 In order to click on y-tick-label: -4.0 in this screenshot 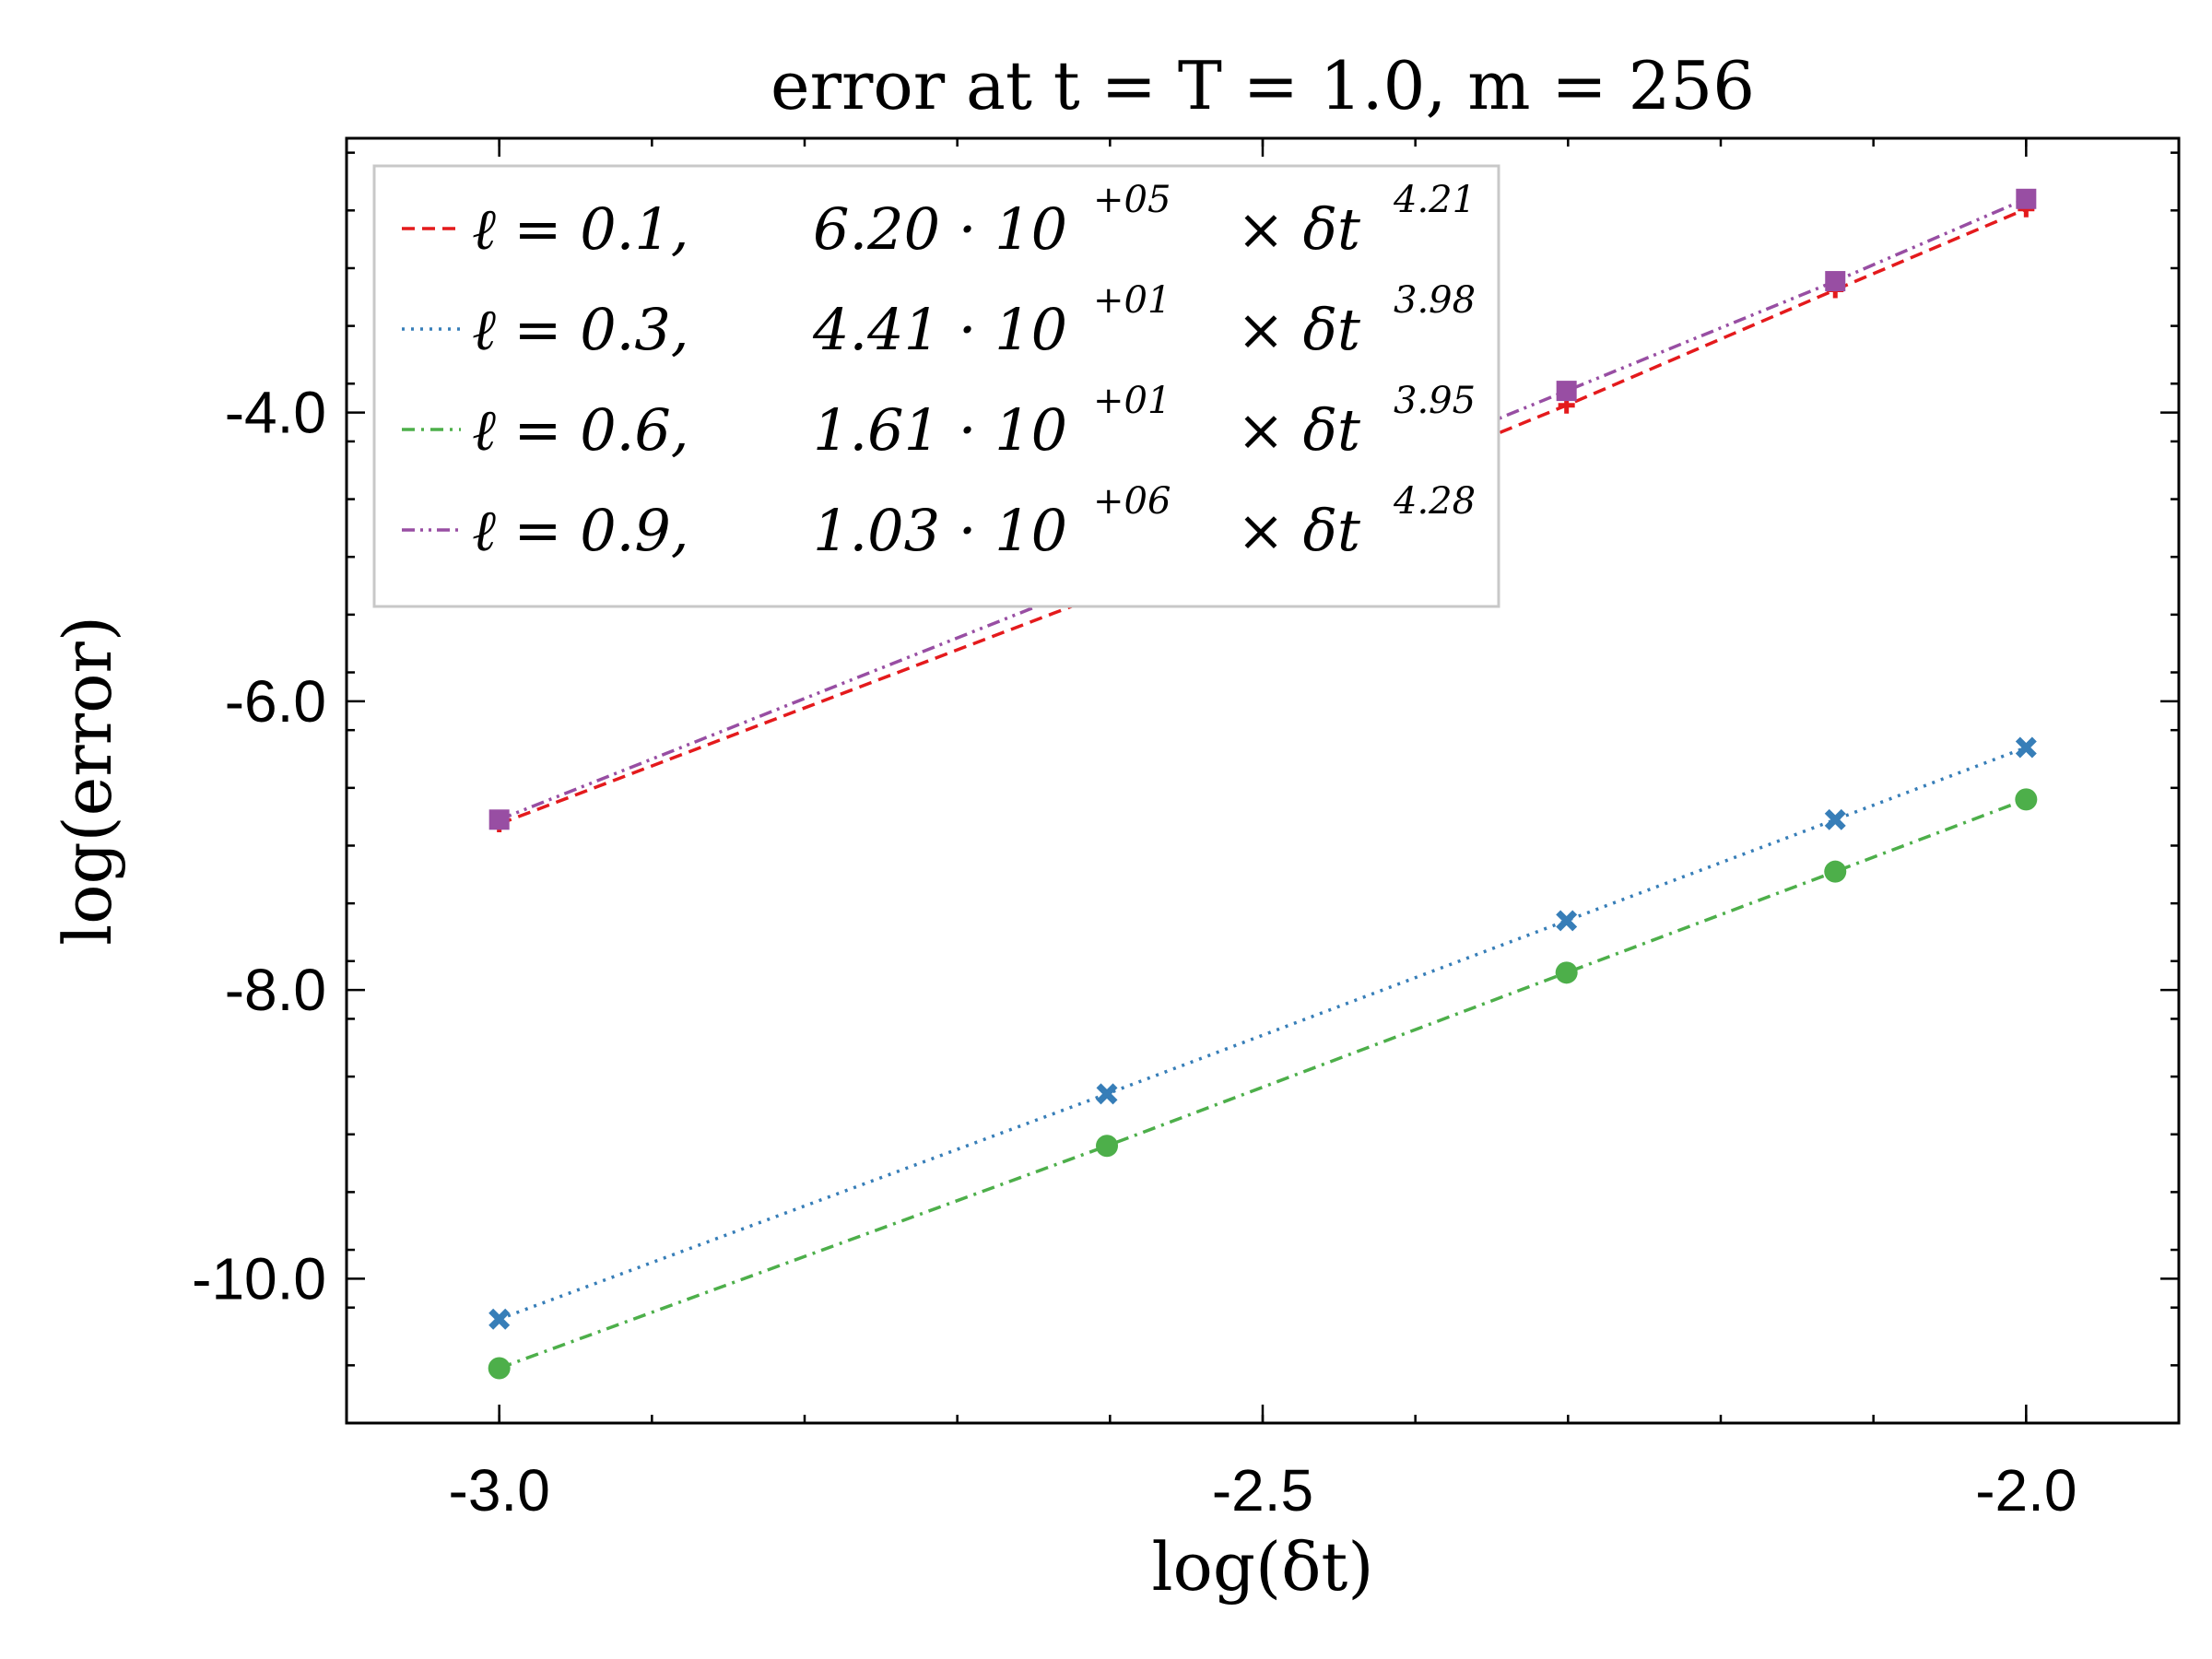, I will do `click(275, 413)`.